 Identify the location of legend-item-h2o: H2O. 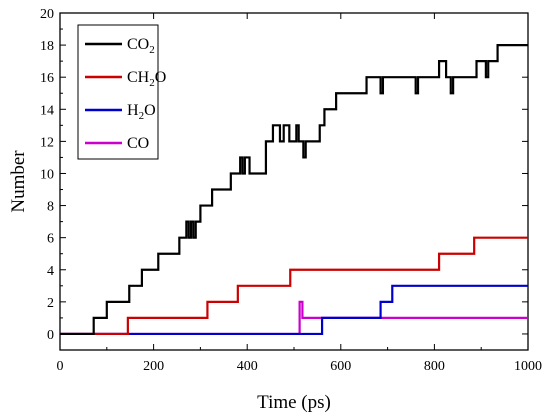
(120, 112).